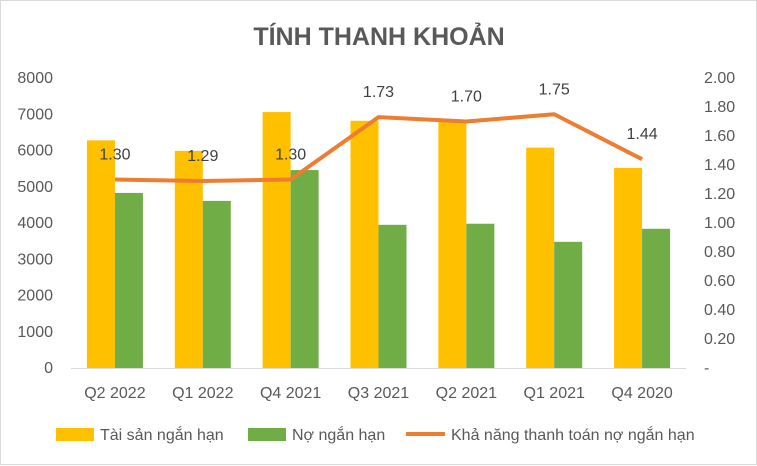 Image resolution: width=757 pixels, height=466 pixels. What do you see at coordinates (35, 187) in the screenshot?
I see `y-left-tick-label-5: 5000` at bounding box center [35, 187].